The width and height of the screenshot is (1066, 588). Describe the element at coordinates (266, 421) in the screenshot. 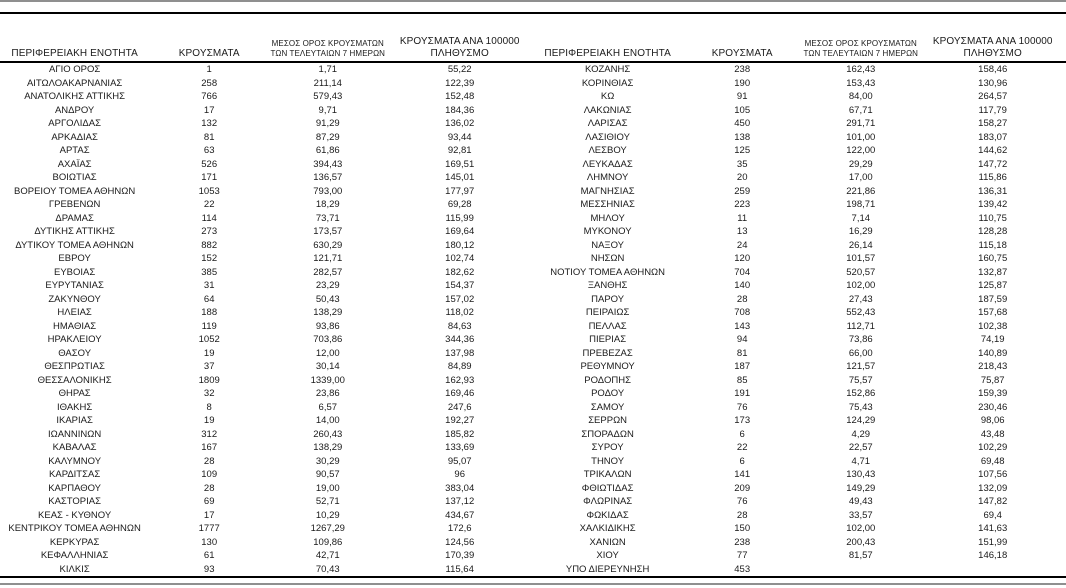

I see `table-row: ΙΚΑΡΙΑΣ 19 14,00 192,27` at that location.